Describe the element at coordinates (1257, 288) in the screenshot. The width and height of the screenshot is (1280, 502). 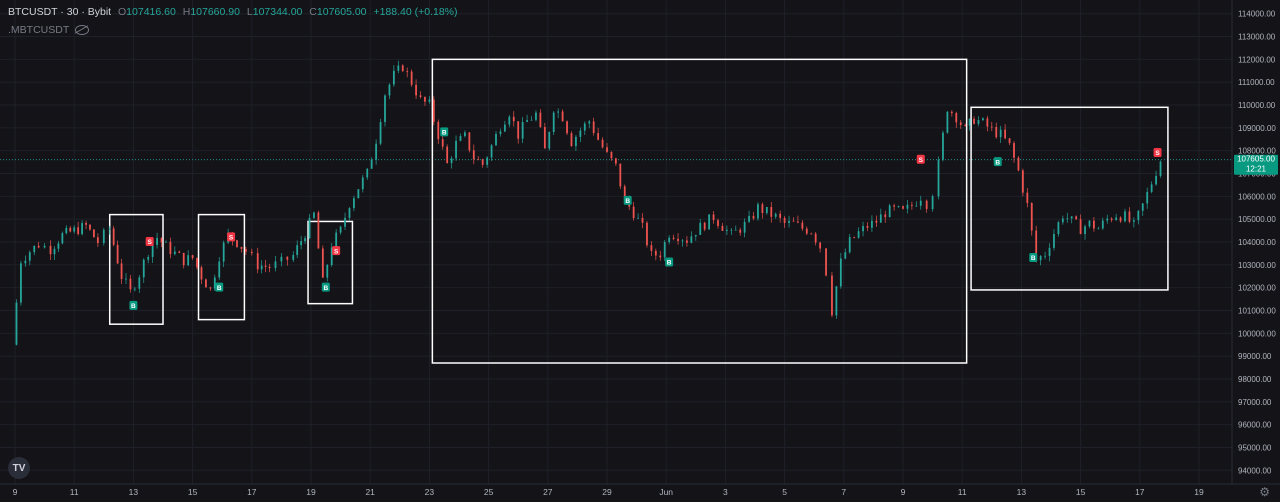
I see `price-tick-label: 102000.00` at that location.